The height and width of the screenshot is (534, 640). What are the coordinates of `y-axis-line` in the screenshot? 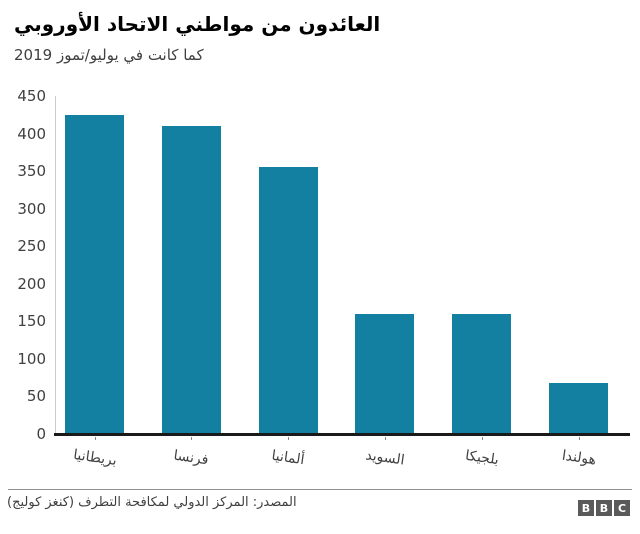 It's located at (55, 265).